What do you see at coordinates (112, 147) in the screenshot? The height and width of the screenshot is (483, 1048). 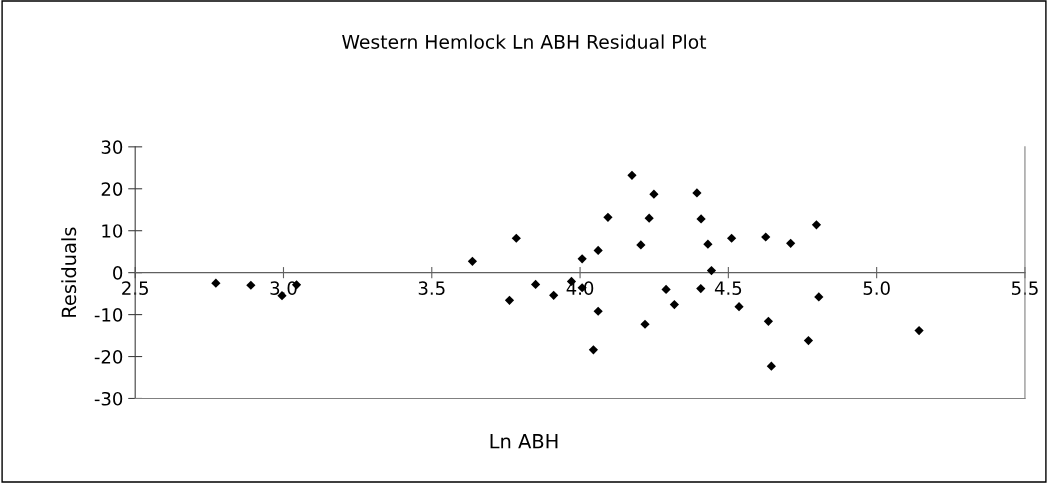 I see `y-tick-label: 30` at bounding box center [112, 147].